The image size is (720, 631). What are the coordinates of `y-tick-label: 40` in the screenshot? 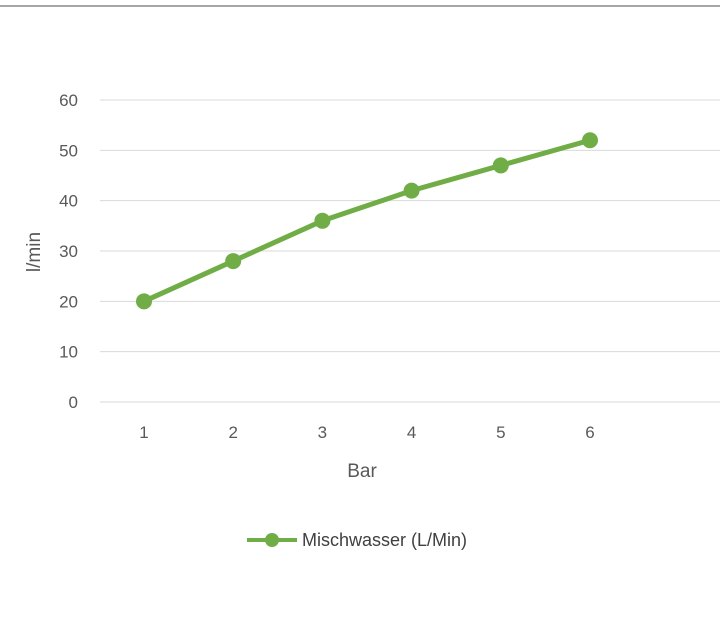 It's located at (68, 201).